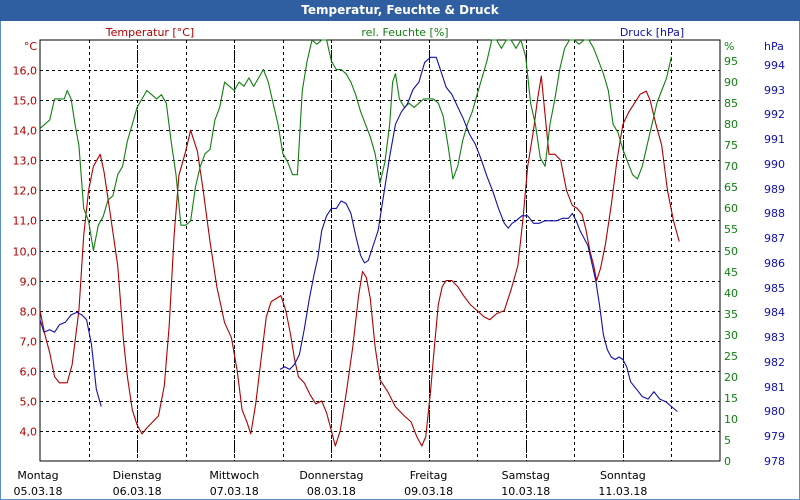 This screenshot has width=800, height=500. I want to click on temperature-tick-label: 15,0, so click(25, 101).